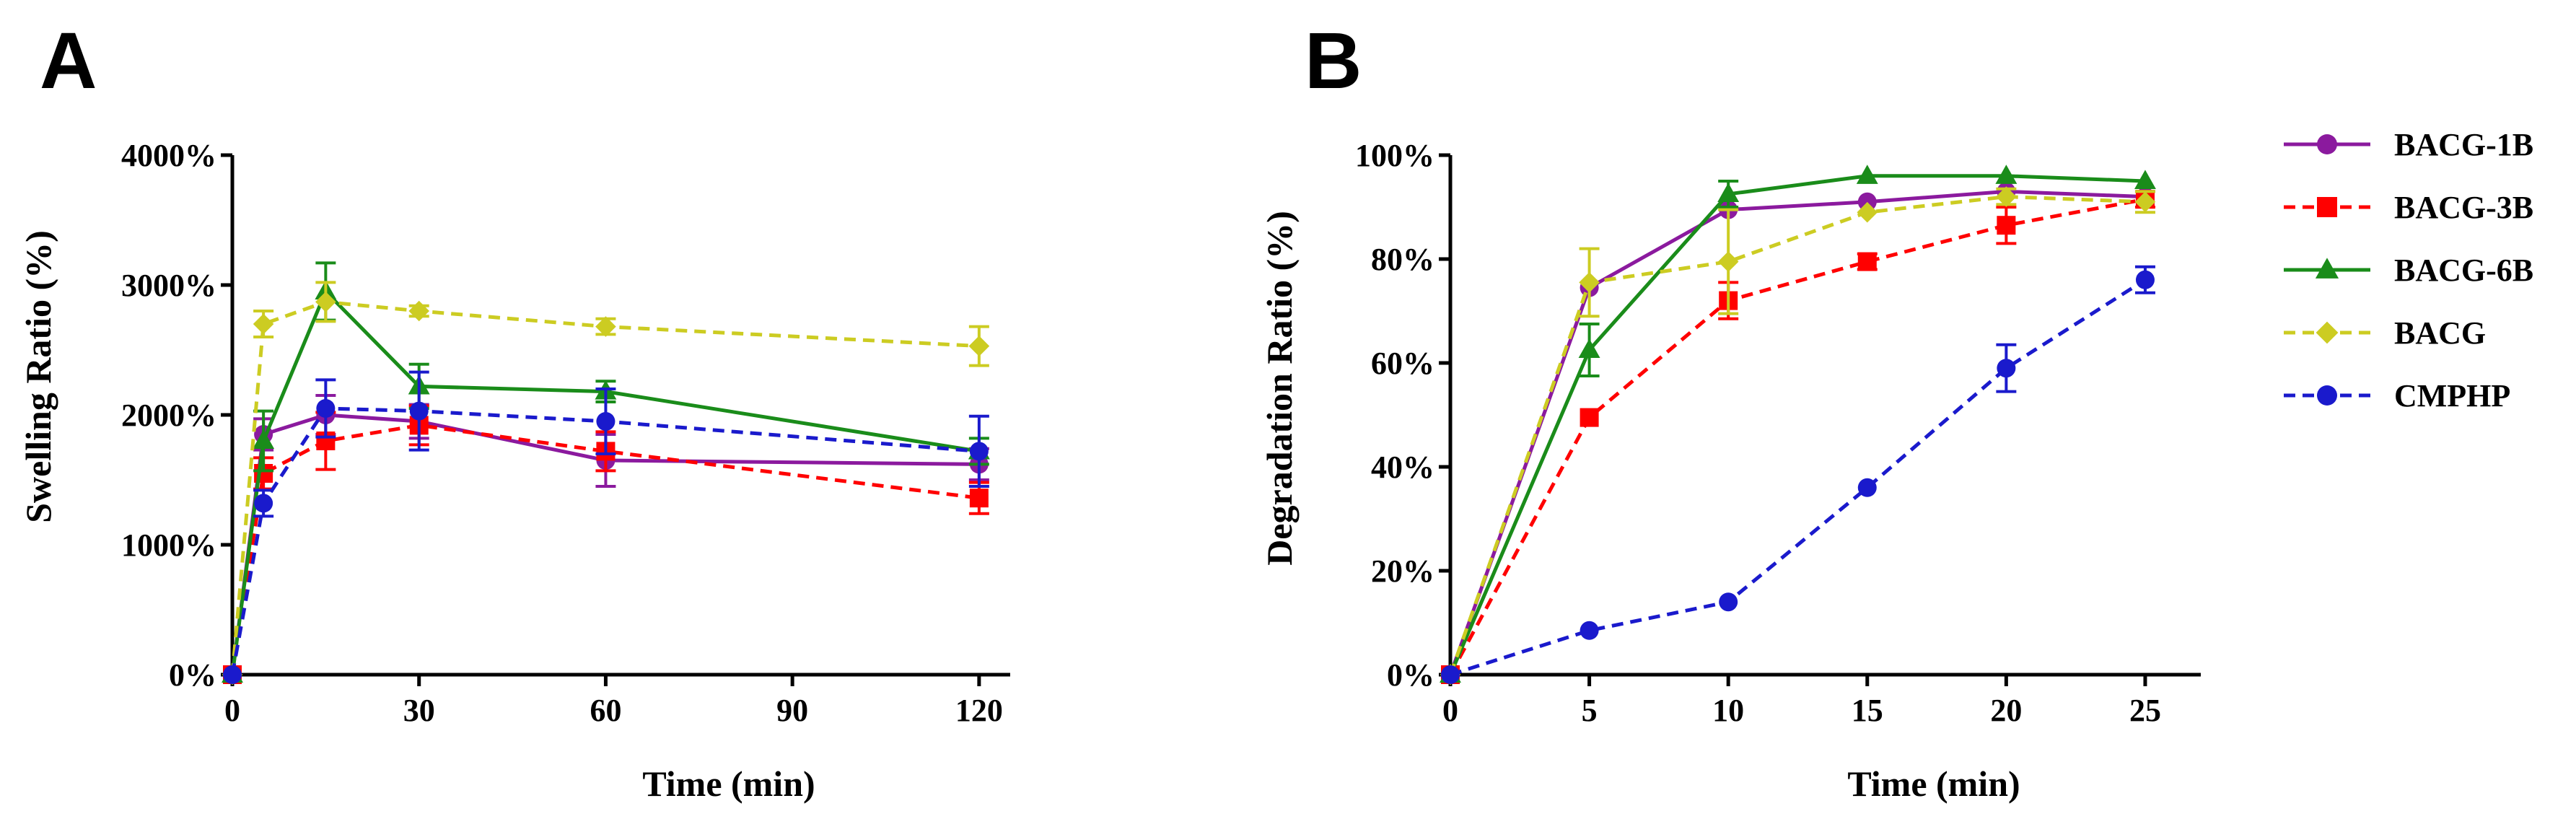 This screenshot has width=2576, height=819. What do you see at coordinates (1450, 710) in the screenshot?
I see `panel-b-x-tick-label: 0` at bounding box center [1450, 710].